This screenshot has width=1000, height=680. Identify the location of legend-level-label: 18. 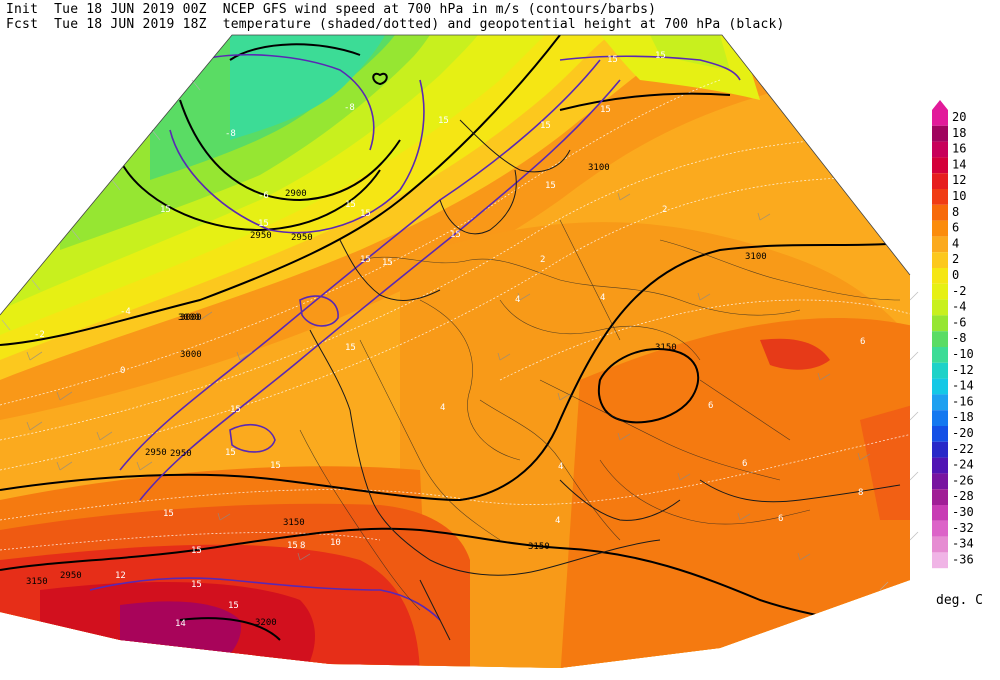
(959, 133).